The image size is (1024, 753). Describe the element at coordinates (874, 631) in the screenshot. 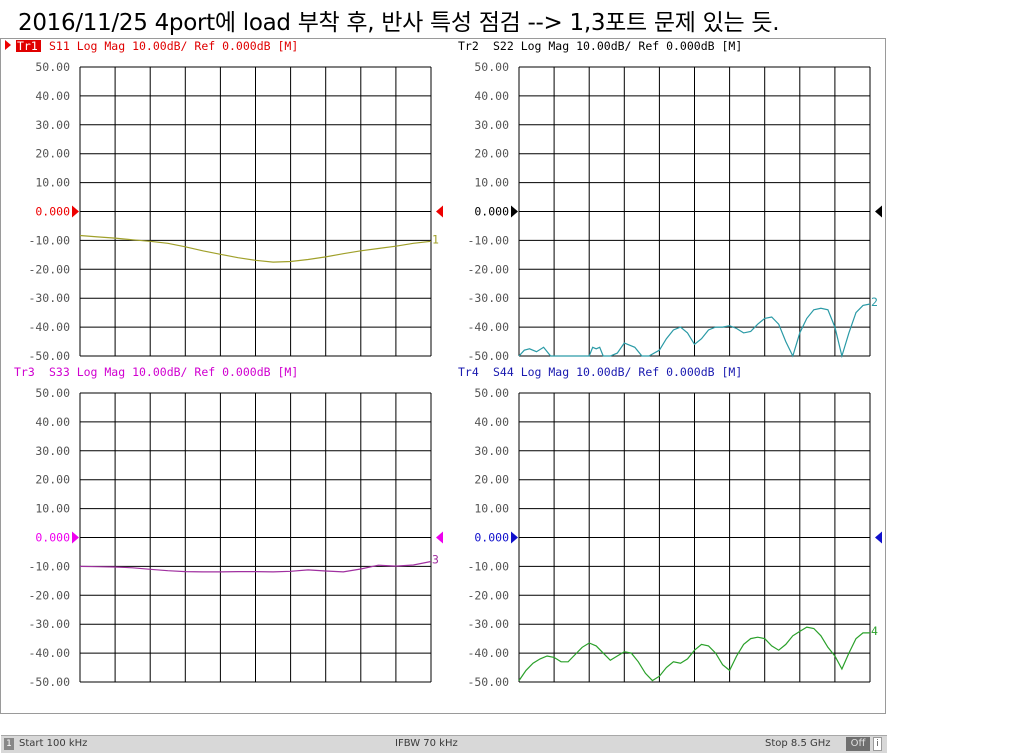

I see `trace-end-label: 4` at that location.